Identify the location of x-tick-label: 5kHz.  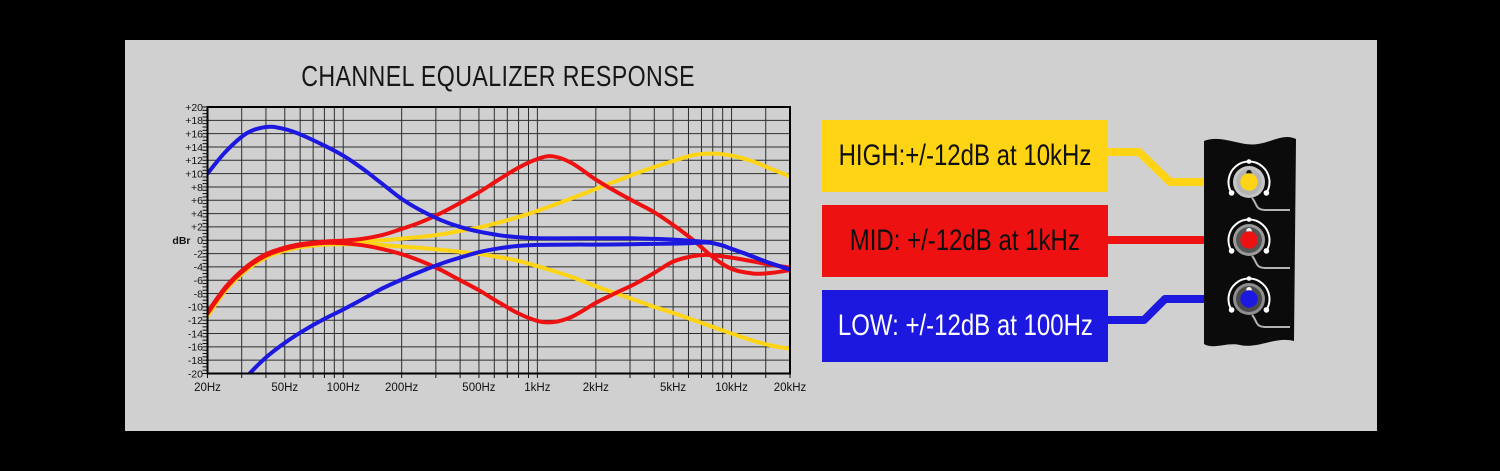
(673, 388).